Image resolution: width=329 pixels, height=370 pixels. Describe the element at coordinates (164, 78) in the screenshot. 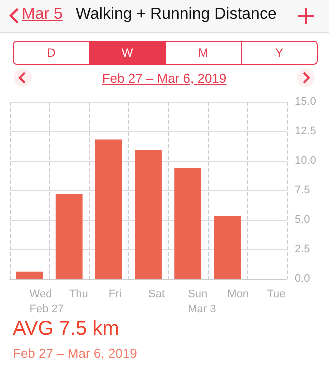

I see `chart-subtitle: Feb 27 – Mar 6, 2019` at that location.